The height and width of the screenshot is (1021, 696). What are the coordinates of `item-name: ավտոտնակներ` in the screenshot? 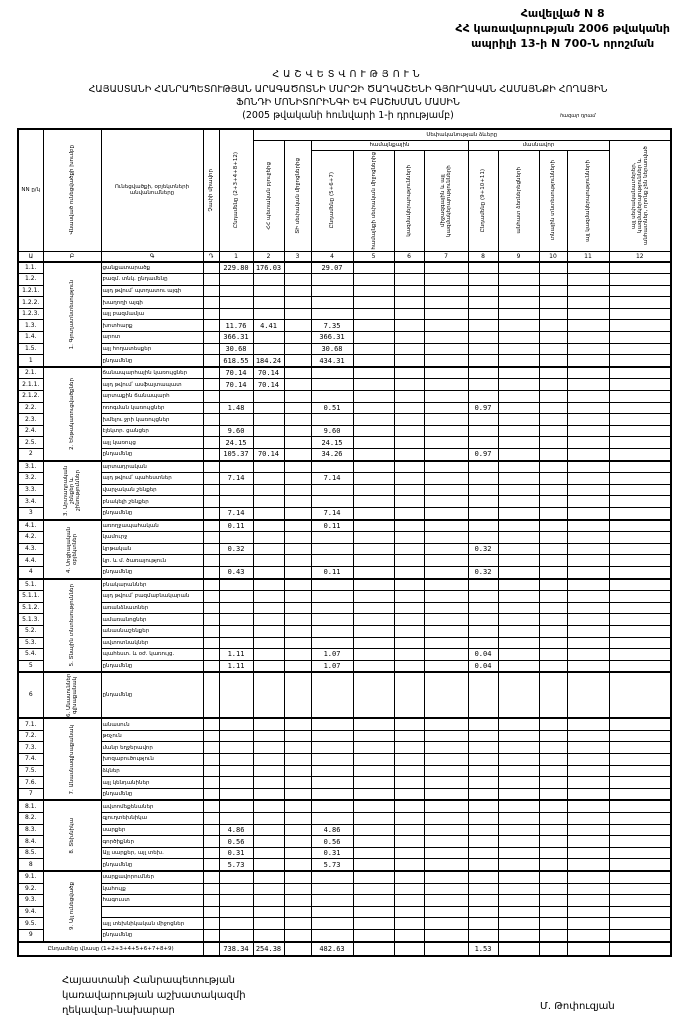 It's located at (152, 643).